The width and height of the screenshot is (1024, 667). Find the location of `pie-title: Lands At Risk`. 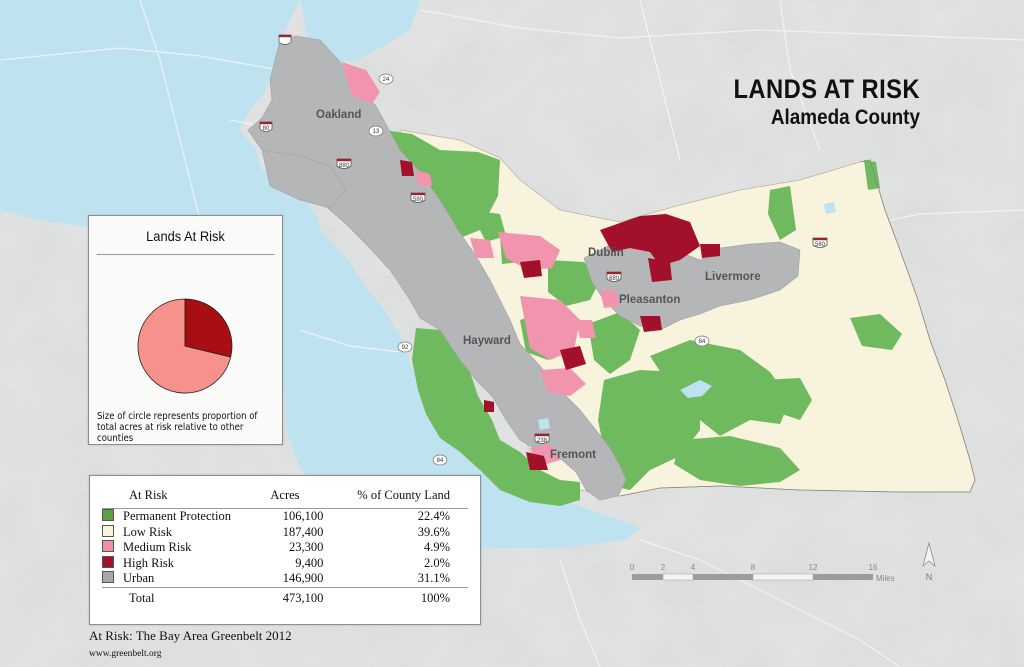

pie-title: Lands At Risk is located at coordinates (185, 235).